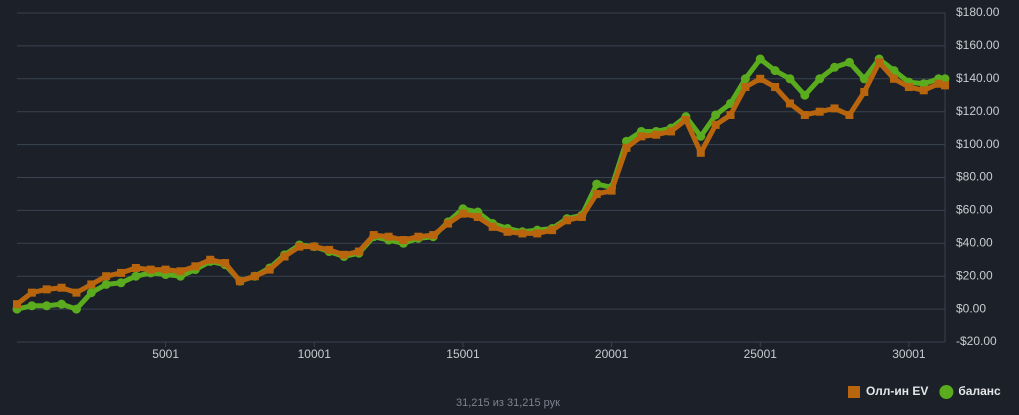 This screenshot has height=415, width=1019. Describe the element at coordinates (978, 12) in the screenshot. I see `y-tick-label: $180.00` at that location.